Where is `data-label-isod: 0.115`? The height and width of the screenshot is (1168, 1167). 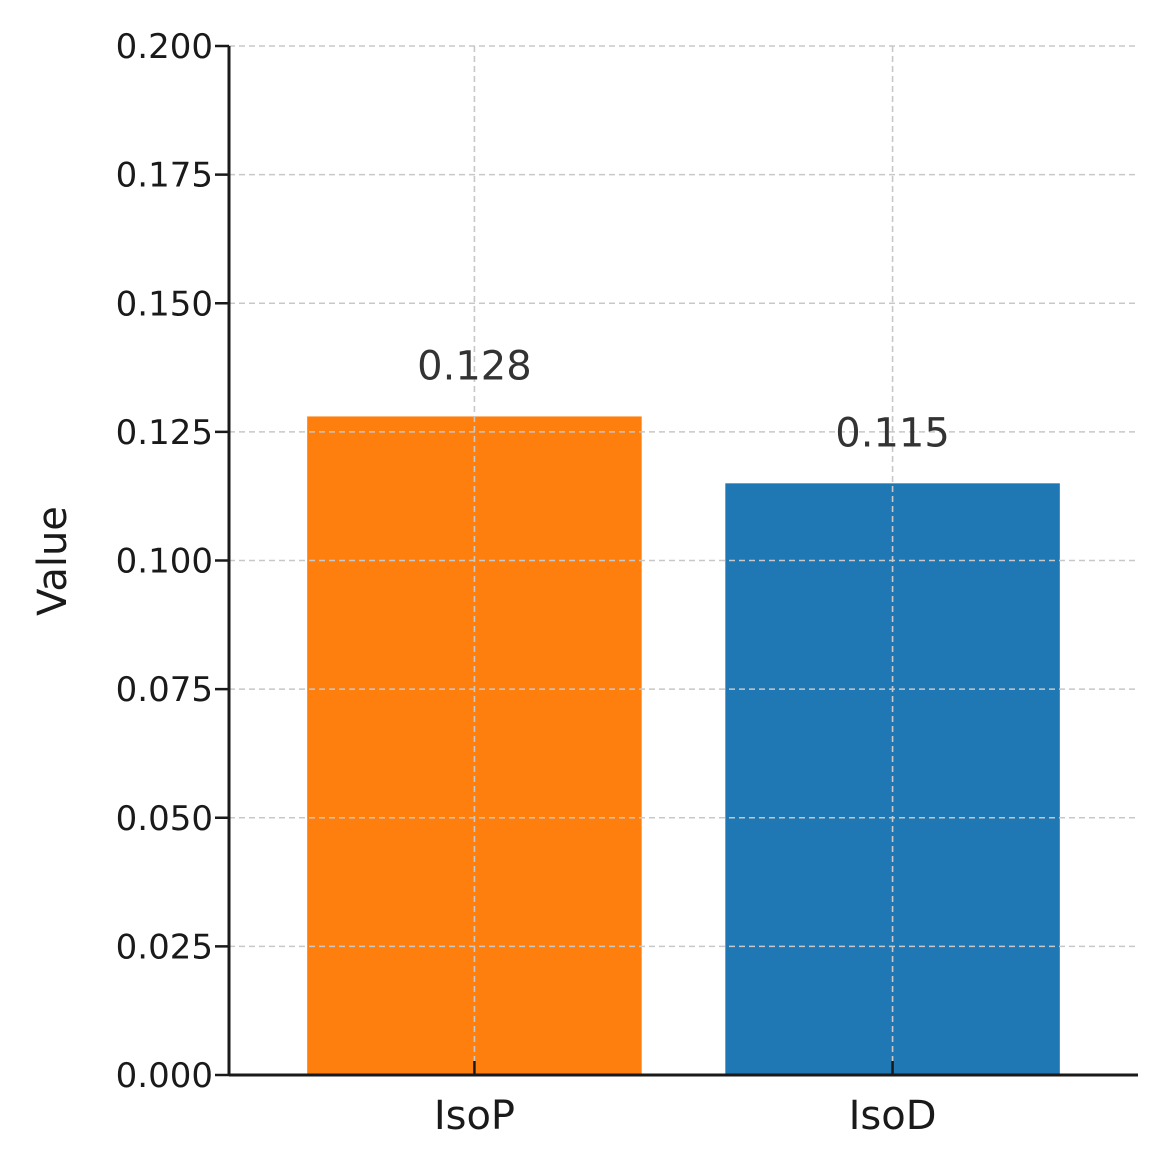 data-label-isod: 0.115 is located at coordinates (892, 433).